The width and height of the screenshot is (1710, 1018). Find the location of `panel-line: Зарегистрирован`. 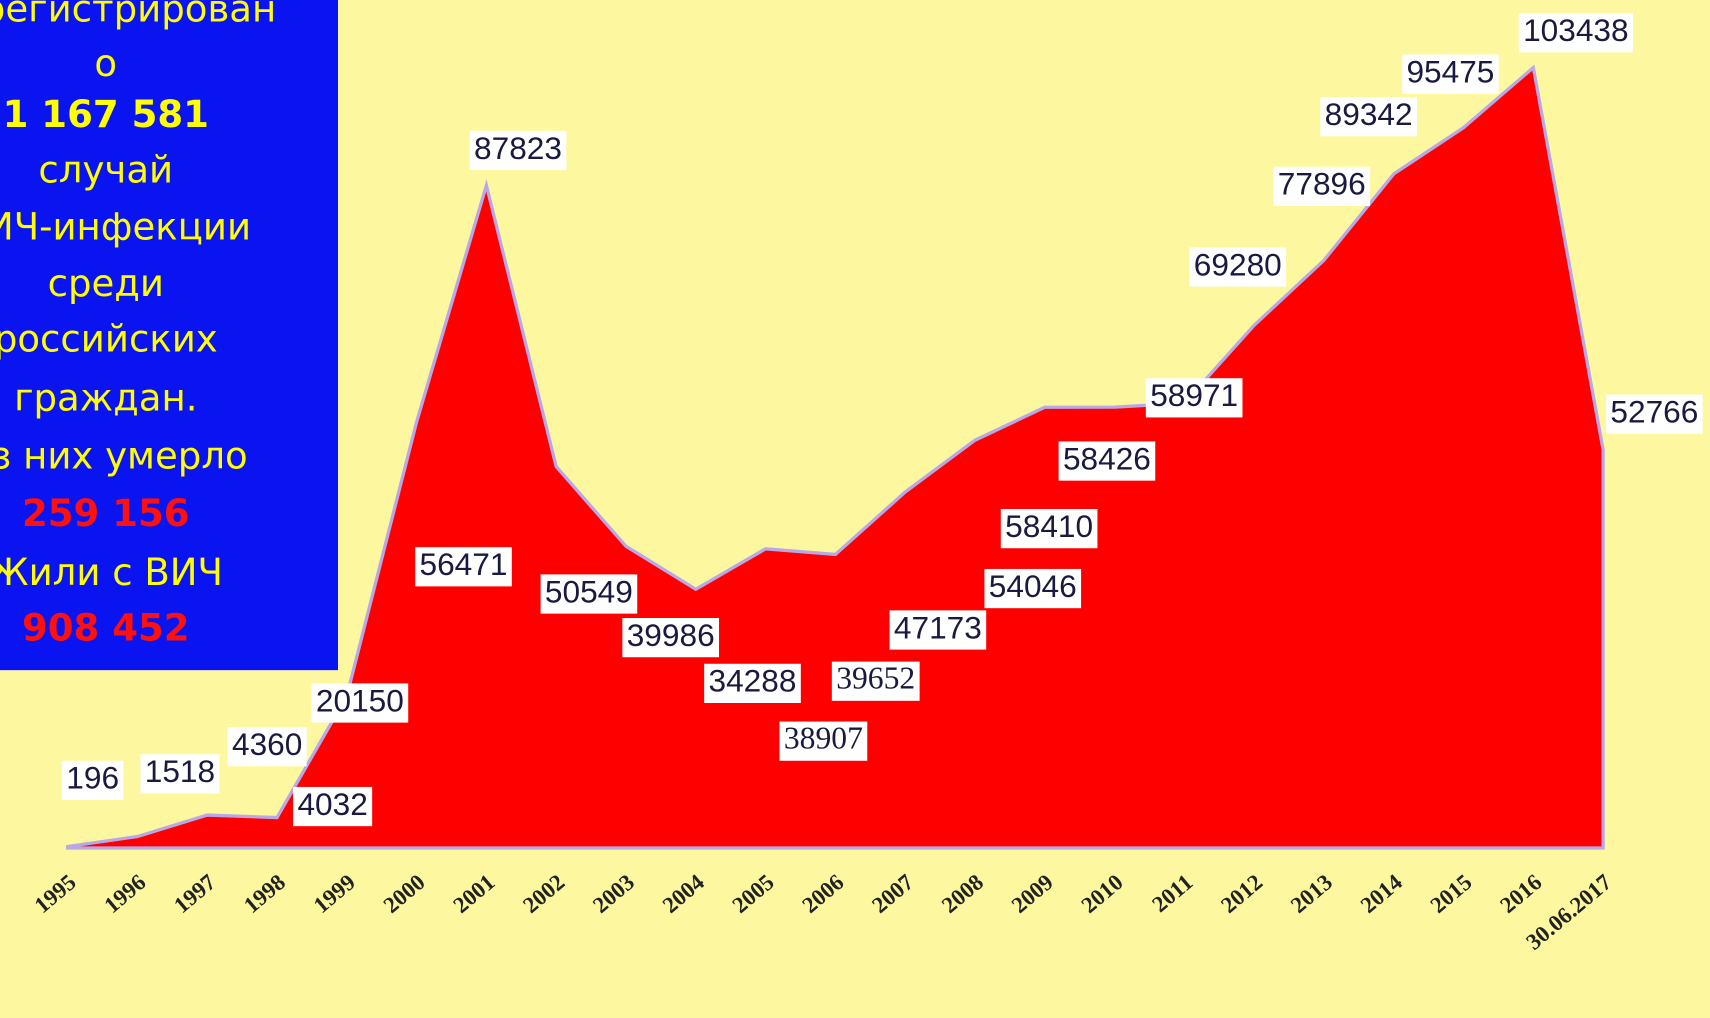

panel-line: Зарегистрирован is located at coordinates (138, 15).